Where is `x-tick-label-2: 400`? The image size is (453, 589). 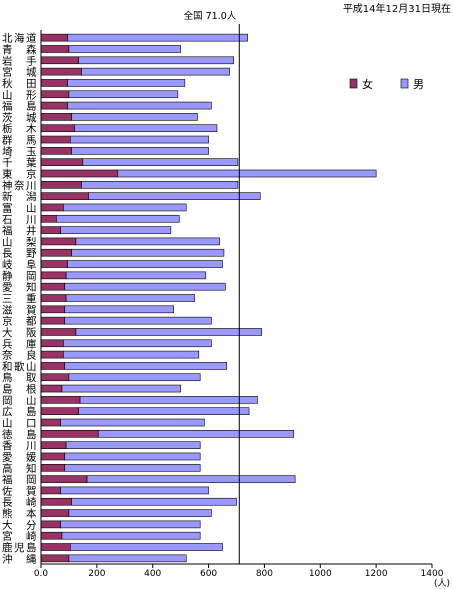 x-tick-label-2: 400 is located at coordinates (152, 574).